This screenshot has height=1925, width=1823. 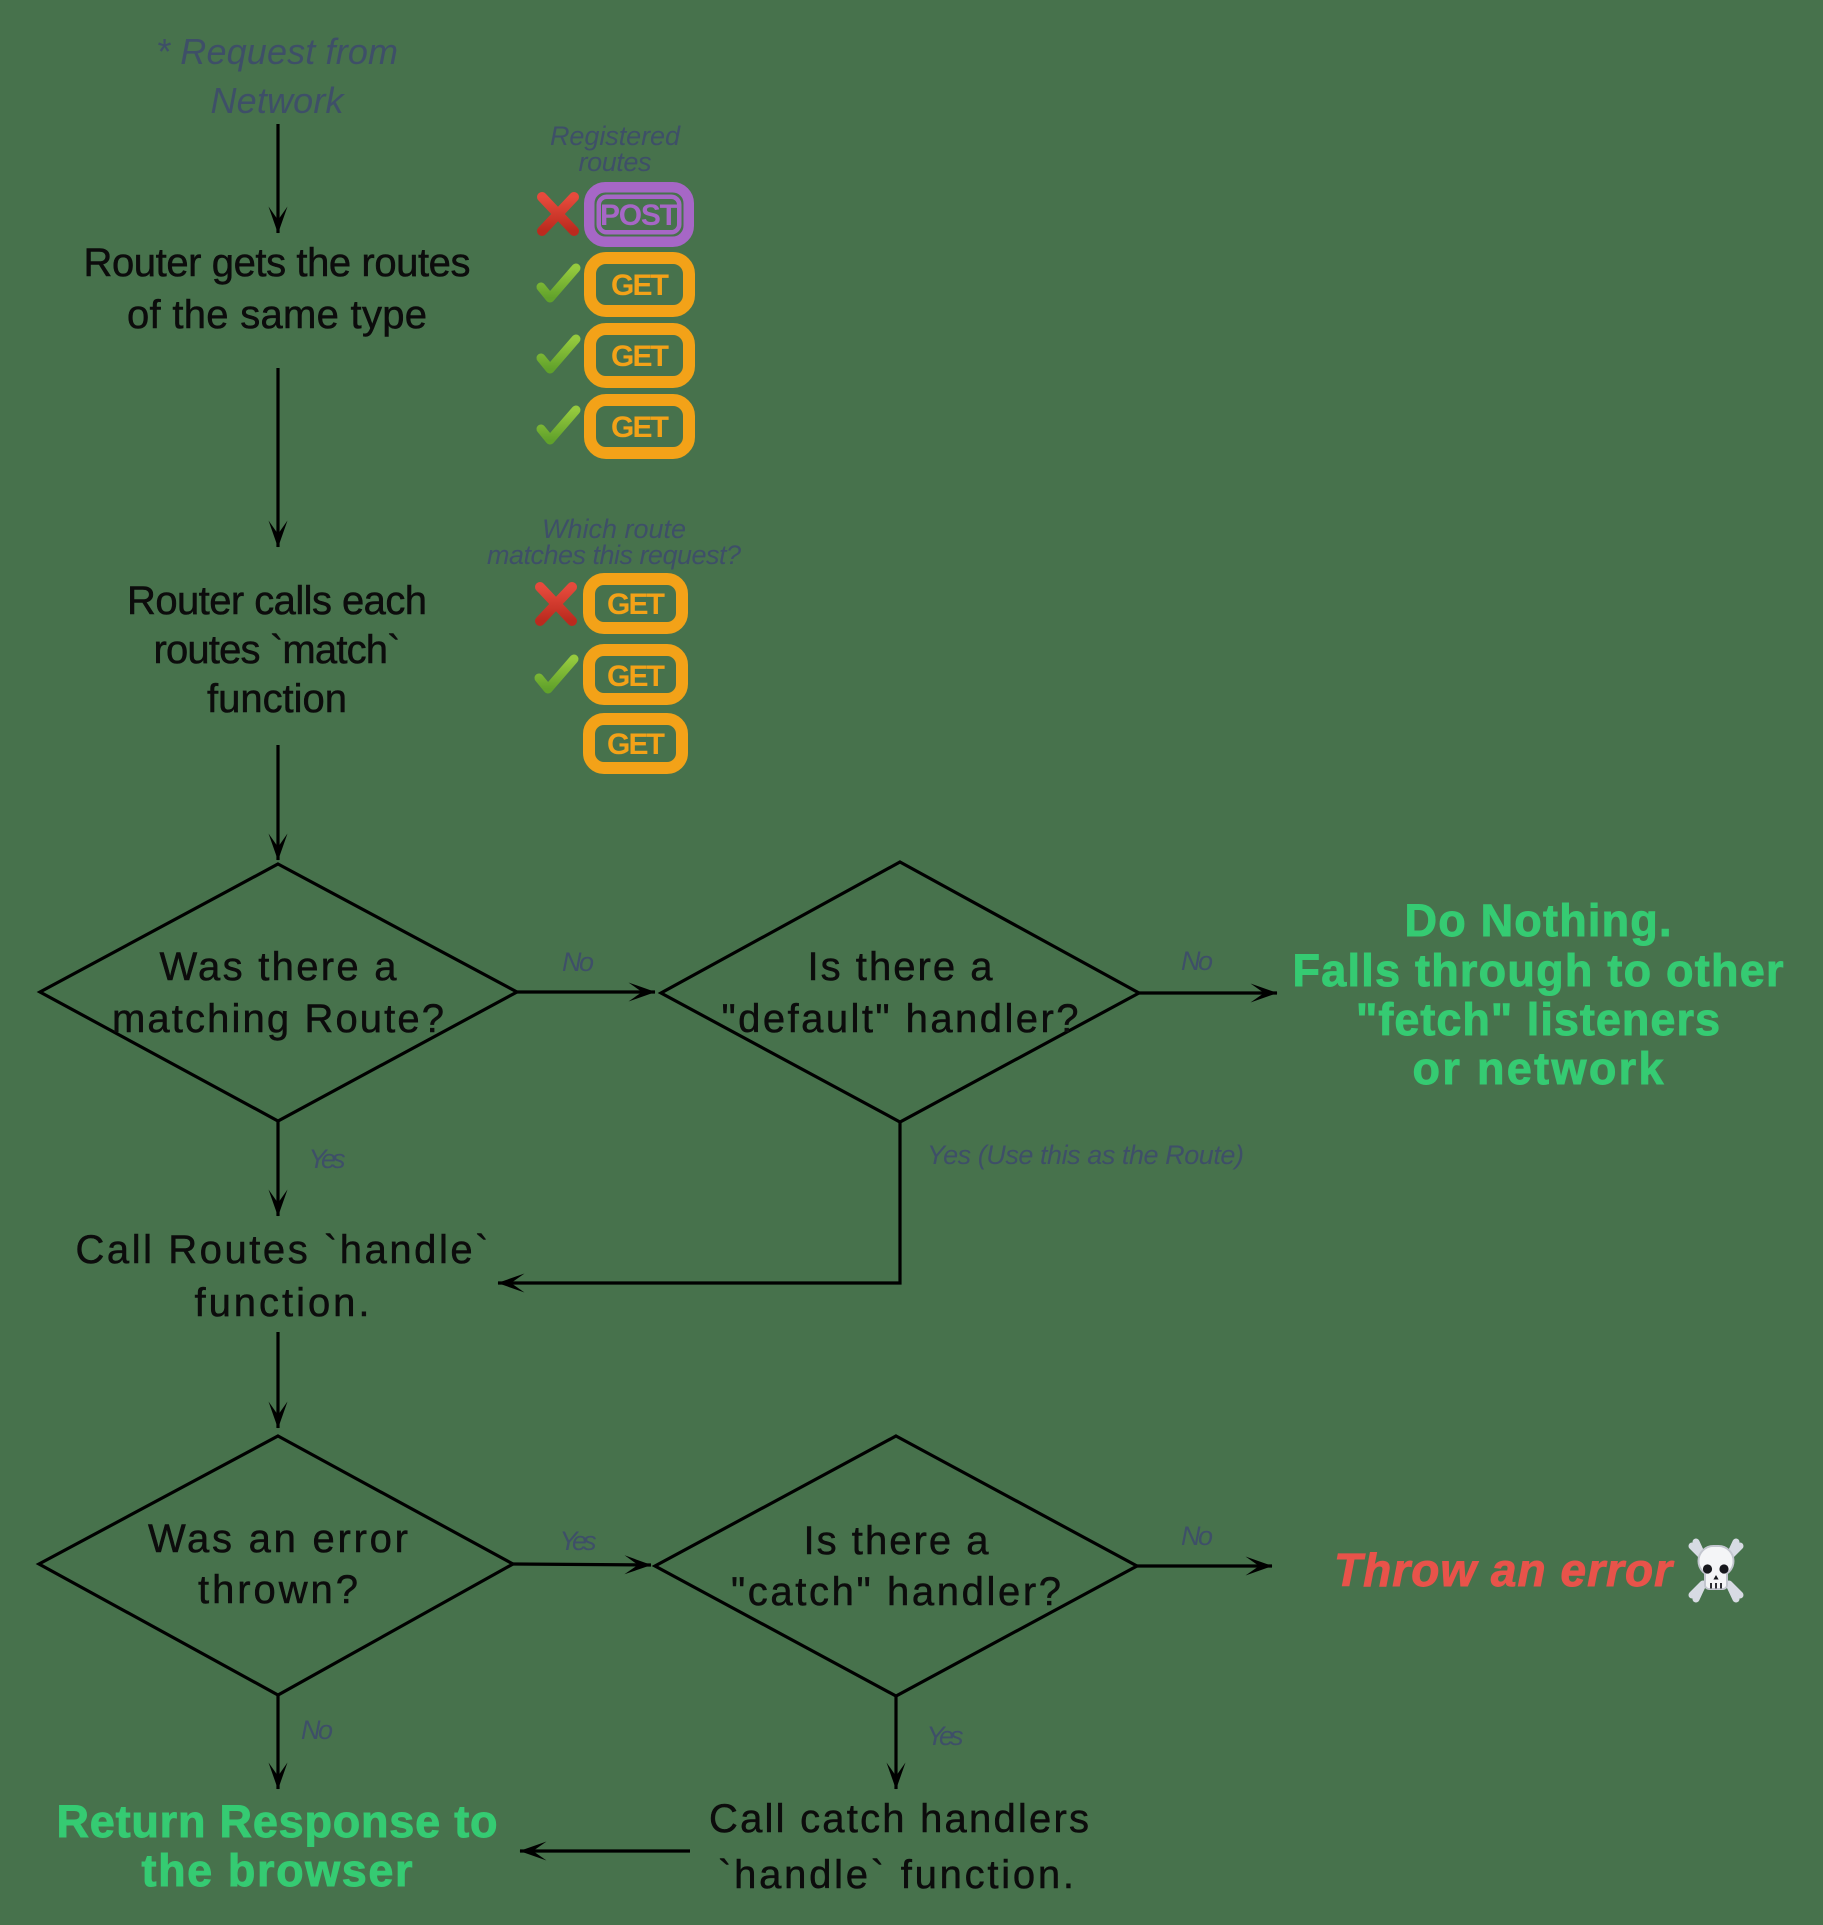 I want to click on svg-text: Router calls each, so click(x=277, y=601).